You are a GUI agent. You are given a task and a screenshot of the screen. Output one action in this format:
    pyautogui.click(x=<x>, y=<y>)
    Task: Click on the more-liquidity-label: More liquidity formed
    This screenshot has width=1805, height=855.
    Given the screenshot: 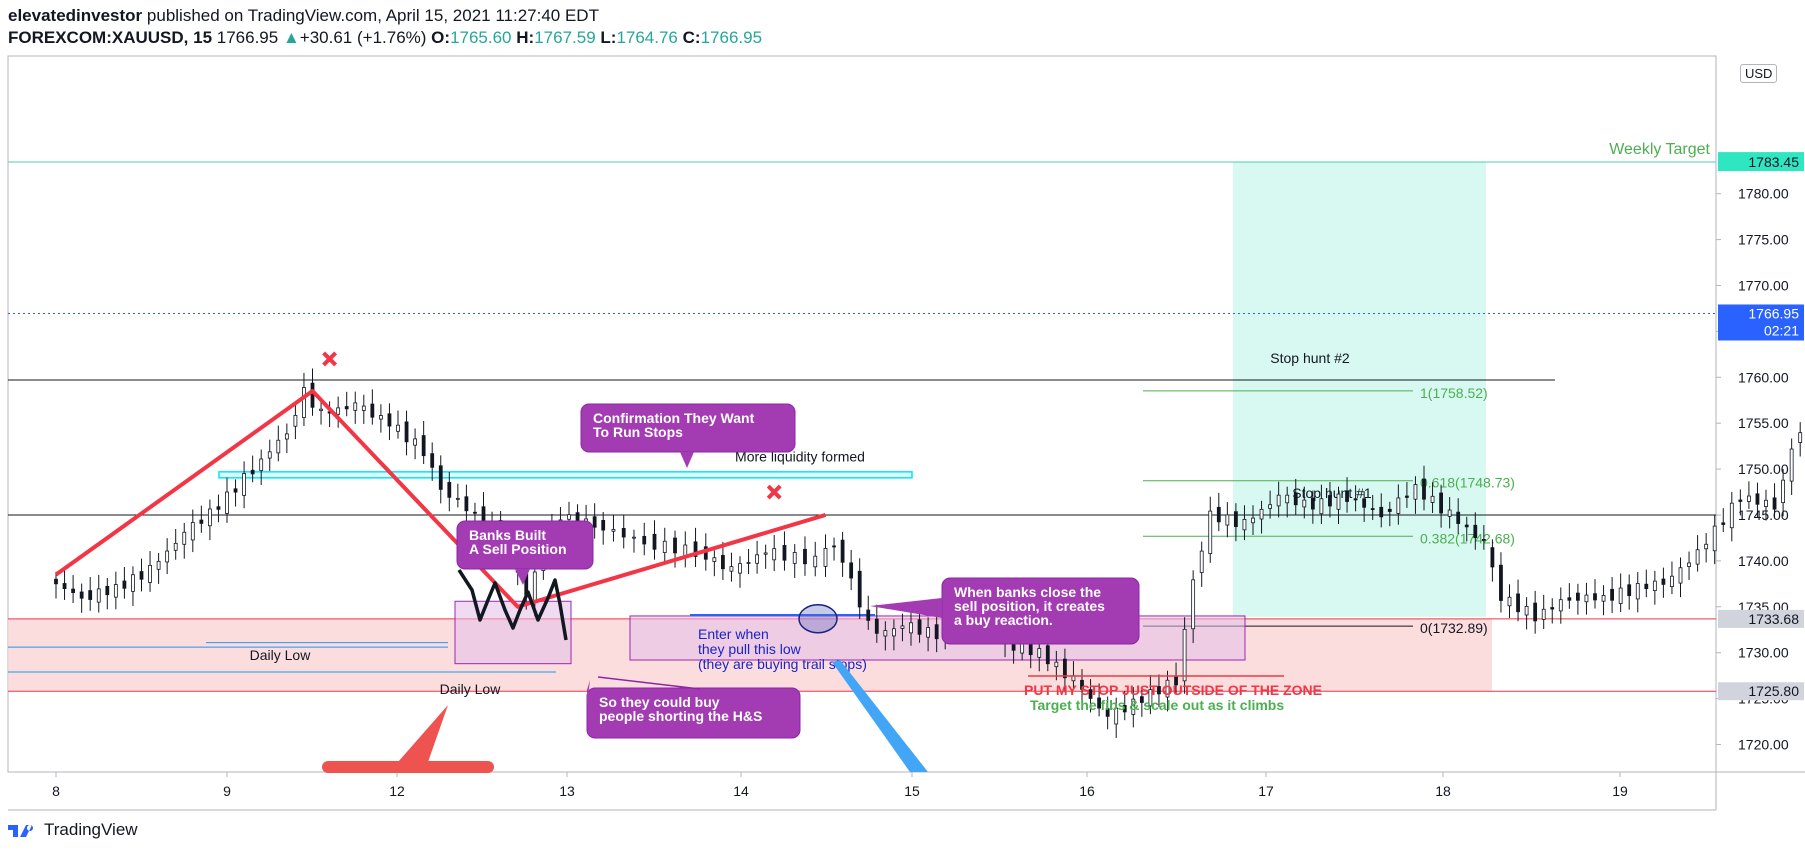 What is the action you would take?
    pyautogui.click(x=800, y=457)
    